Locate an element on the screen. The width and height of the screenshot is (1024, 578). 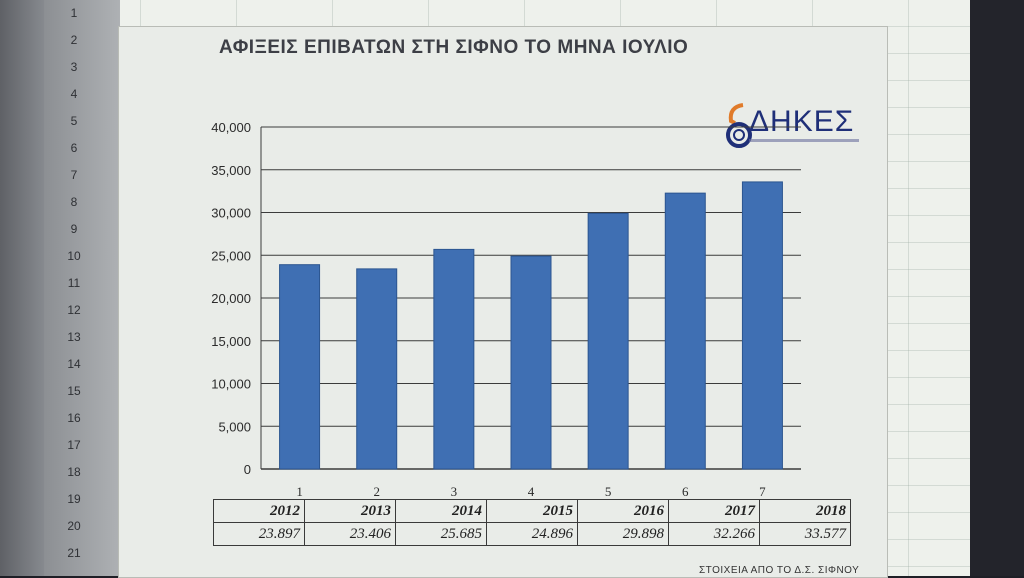
year-cell: 2014 is located at coordinates (441, 511).